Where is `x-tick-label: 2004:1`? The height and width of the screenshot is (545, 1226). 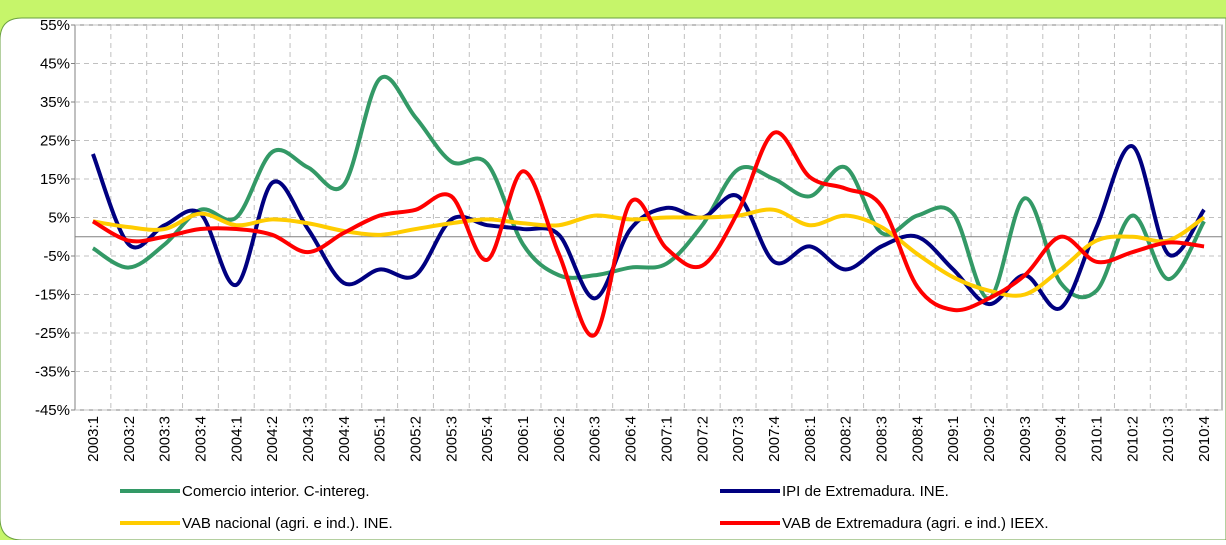
x-tick-label: 2004:1 is located at coordinates (236, 439).